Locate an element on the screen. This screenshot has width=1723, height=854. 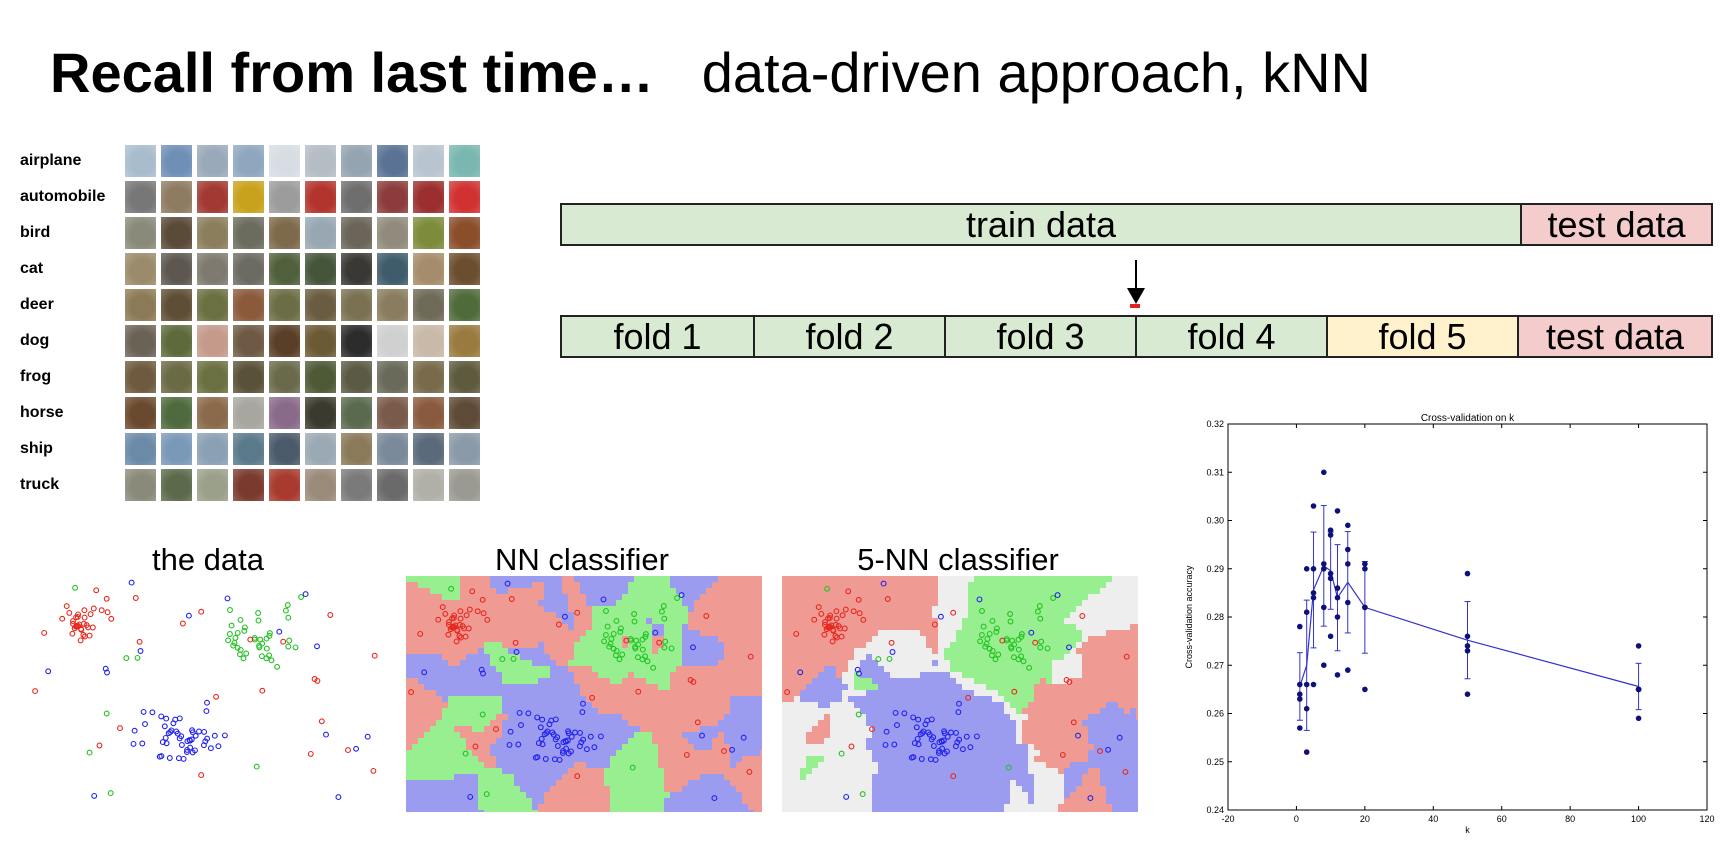
data-point-blue is located at coordinates (206, 711).